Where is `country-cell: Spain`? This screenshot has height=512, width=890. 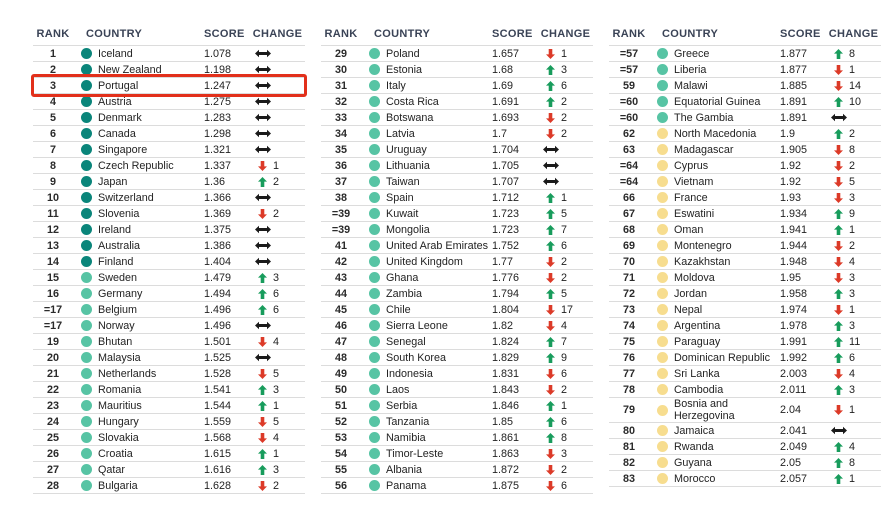
country-cell: Spain is located at coordinates (426, 198).